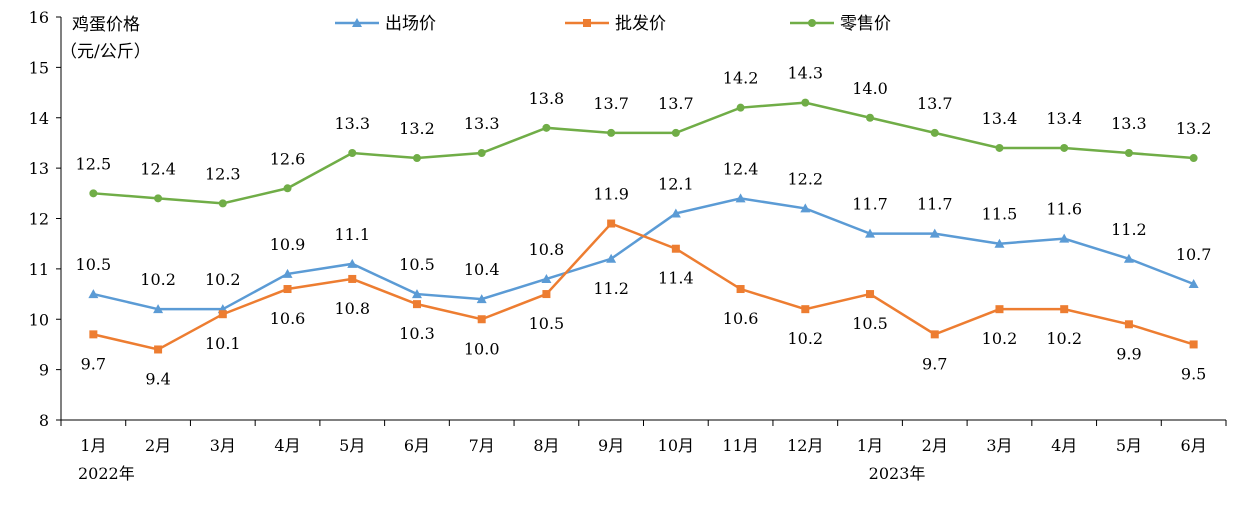  Describe the element at coordinates (741, 78) in the screenshot. I see `data-label: 14.2` at that location.